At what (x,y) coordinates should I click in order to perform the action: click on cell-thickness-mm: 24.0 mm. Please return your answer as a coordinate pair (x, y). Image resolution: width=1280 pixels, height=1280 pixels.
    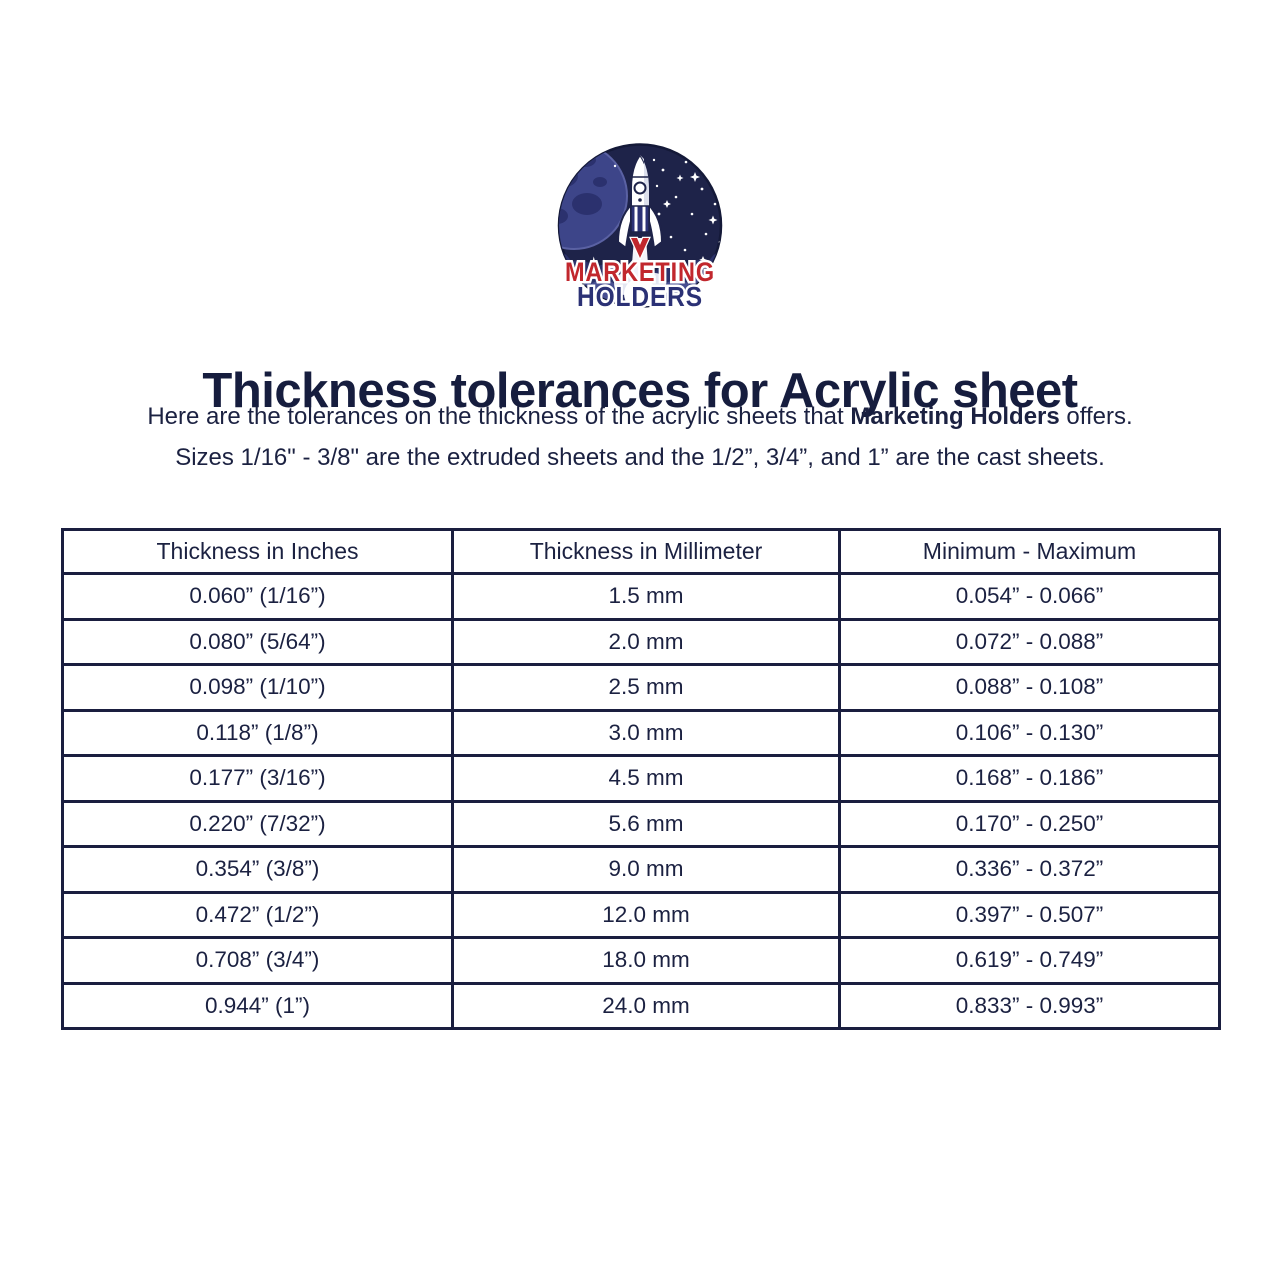
    Looking at the image, I should click on (646, 1005).